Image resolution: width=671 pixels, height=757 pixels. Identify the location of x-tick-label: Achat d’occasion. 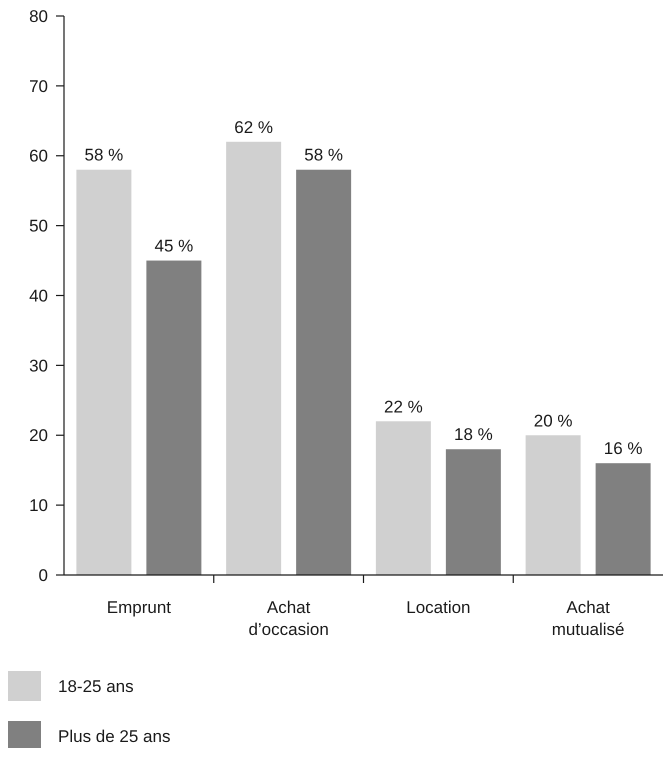
(288, 618).